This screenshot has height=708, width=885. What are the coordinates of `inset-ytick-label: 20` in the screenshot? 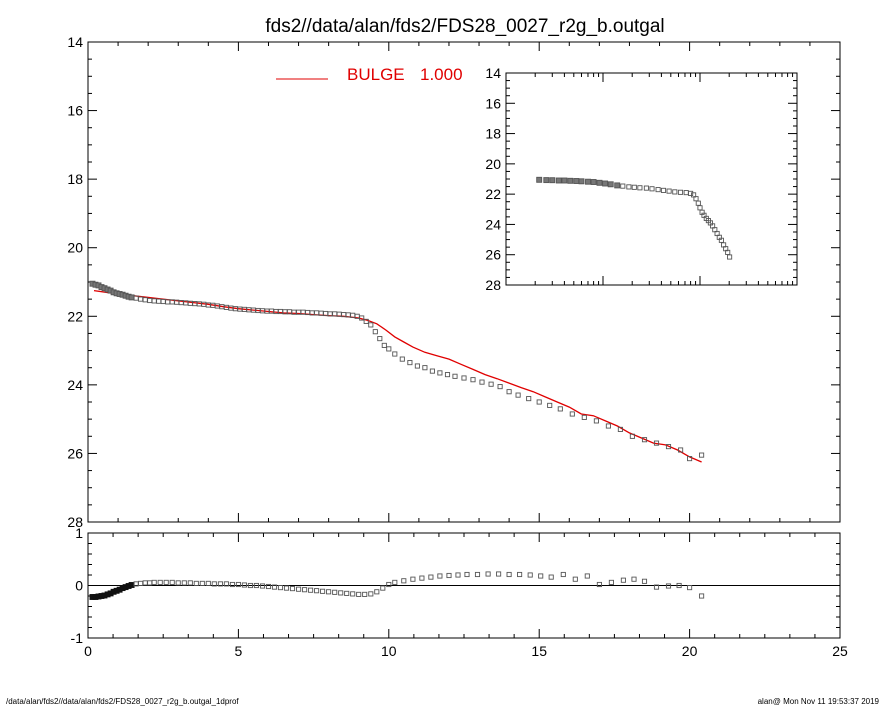 It's located at (493, 164).